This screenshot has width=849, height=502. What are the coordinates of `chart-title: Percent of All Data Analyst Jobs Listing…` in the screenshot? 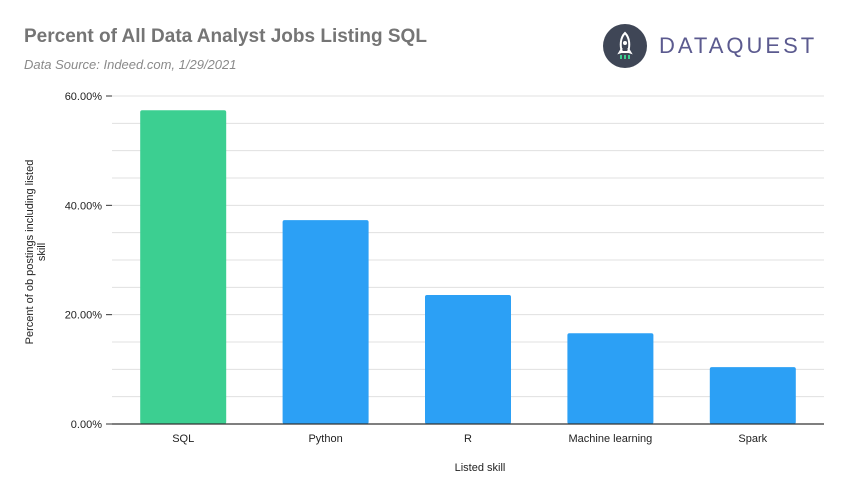 It's located at (225, 36).